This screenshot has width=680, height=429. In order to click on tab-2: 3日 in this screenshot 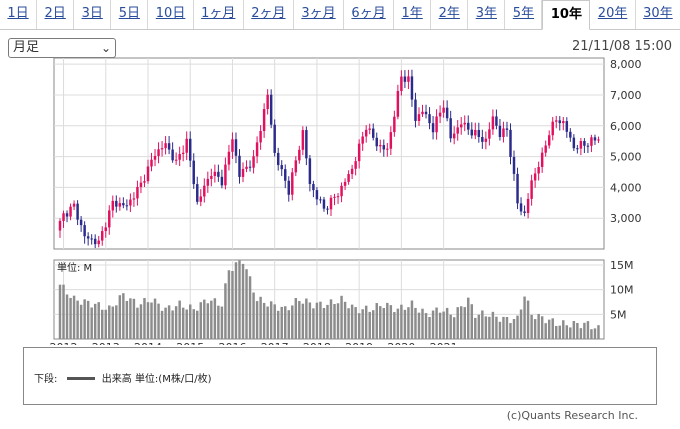, I will do `click(93, 14)`.